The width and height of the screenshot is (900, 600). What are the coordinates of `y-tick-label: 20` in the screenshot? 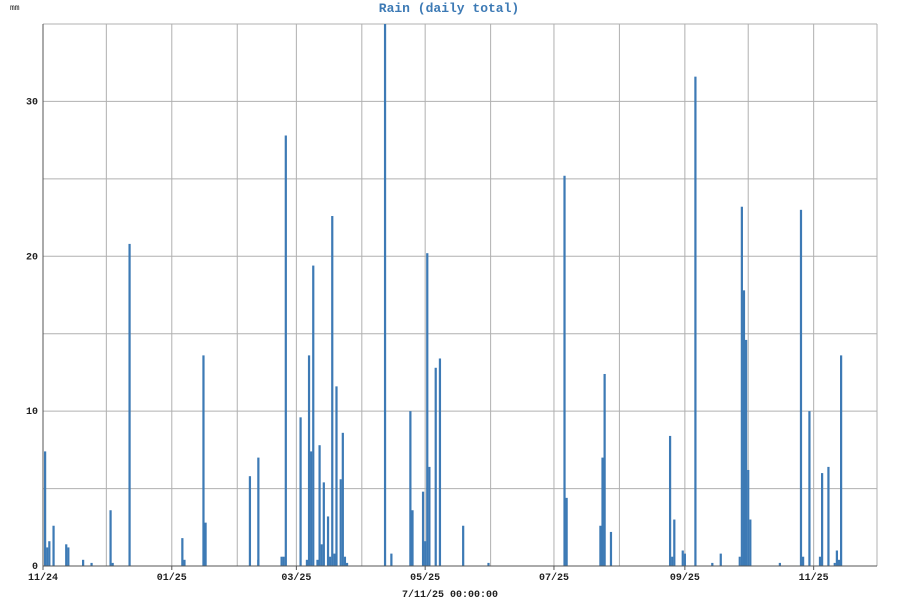 It's located at (32, 257).